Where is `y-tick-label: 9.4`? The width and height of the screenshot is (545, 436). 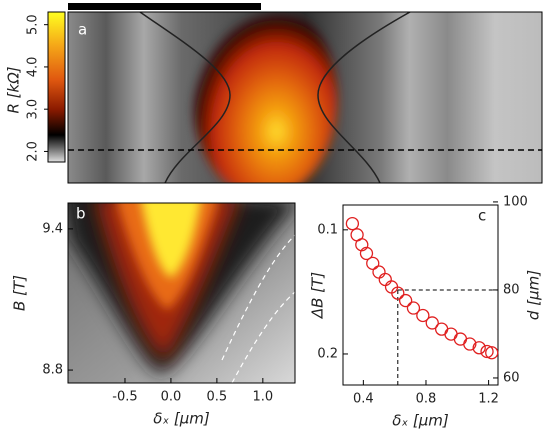 y-tick-label: 9.4 is located at coordinates (52, 228).